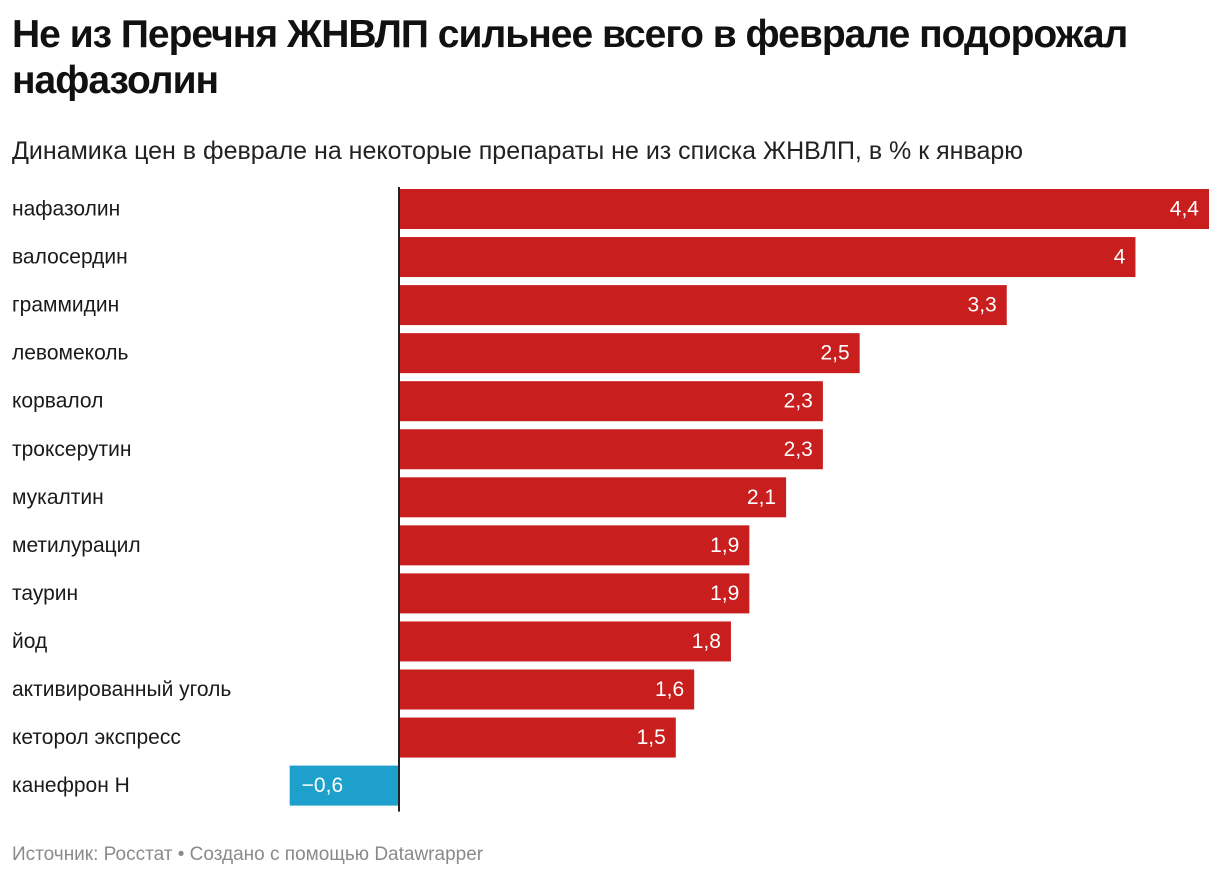 The height and width of the screenshot is (880, 1220). I want to click on category-label: канефрон Н, so click(71, 785).